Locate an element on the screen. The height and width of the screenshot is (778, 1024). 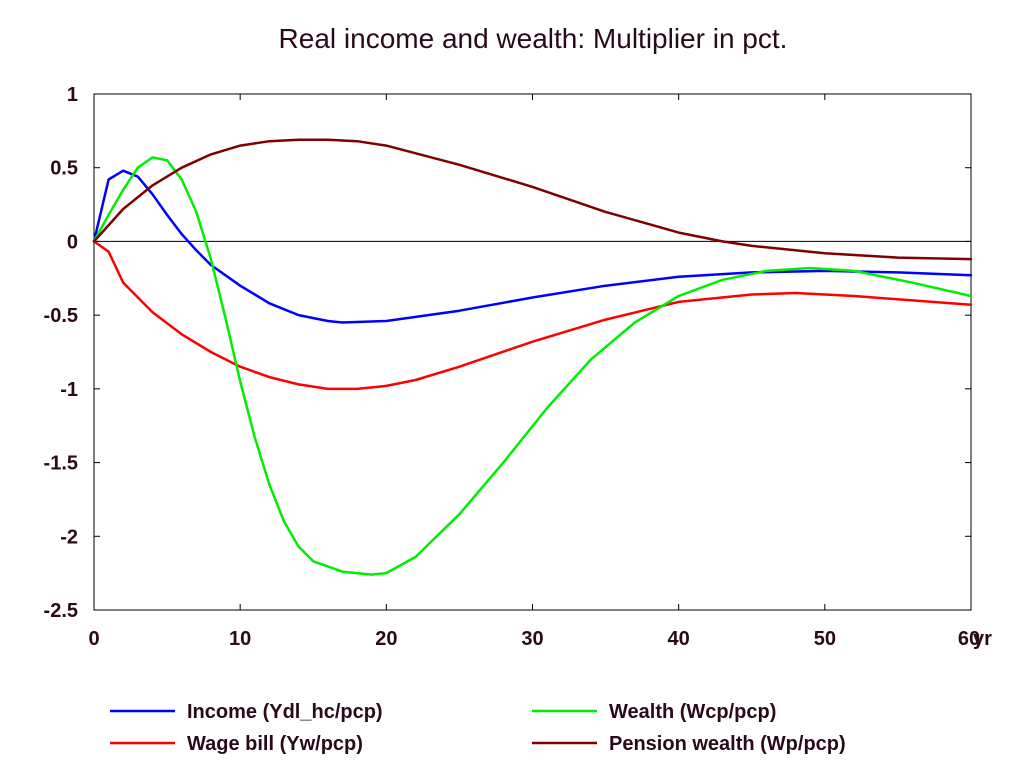
x-tick-label: 40 is located at coordinates (679, 639).